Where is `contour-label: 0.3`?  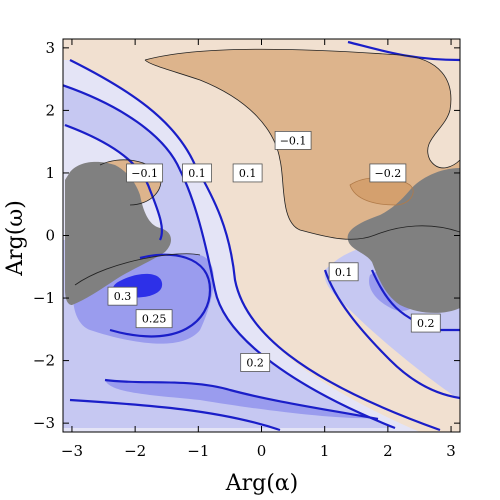 contour-label: 0.3 is located at coordinates (122, 296).